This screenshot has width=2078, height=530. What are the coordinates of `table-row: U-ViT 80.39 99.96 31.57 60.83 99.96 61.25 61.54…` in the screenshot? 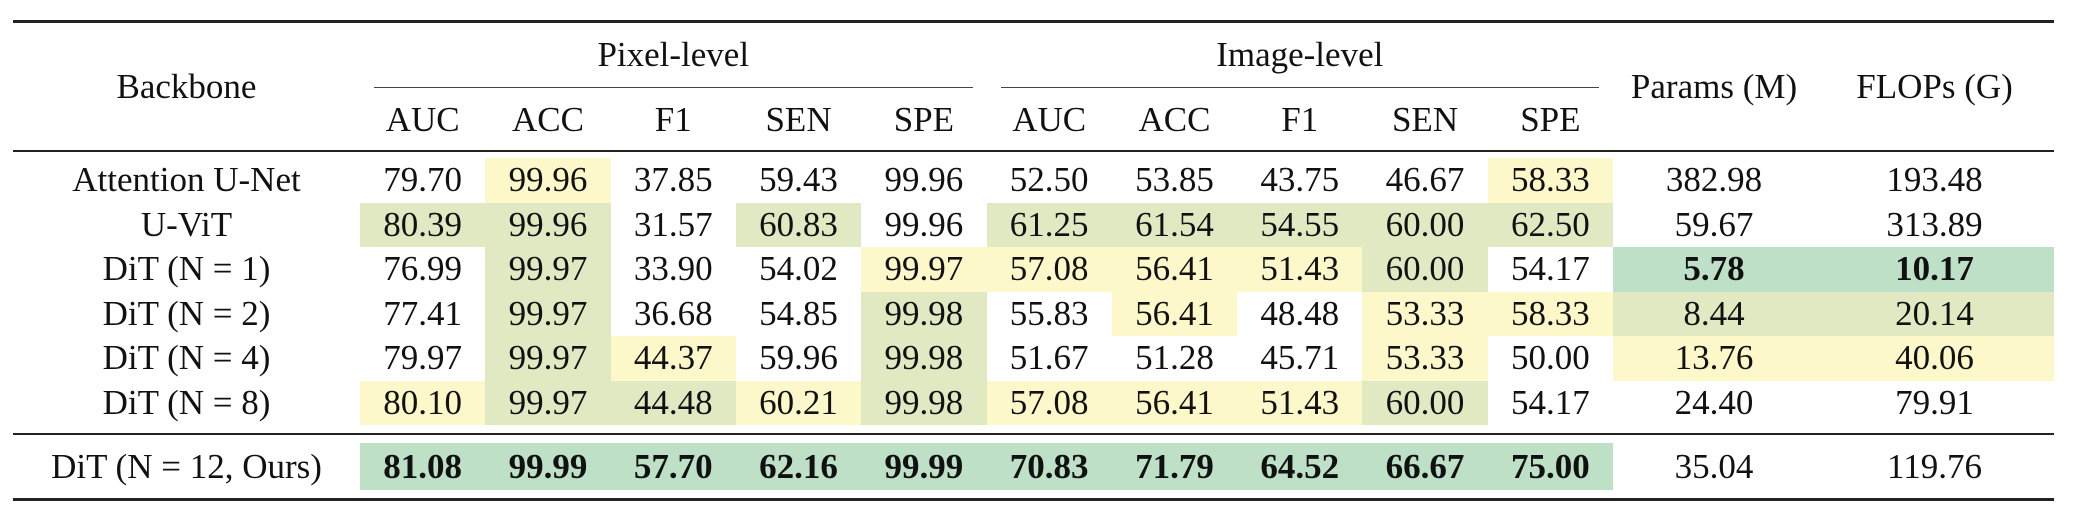 It's located at (1033, 224).